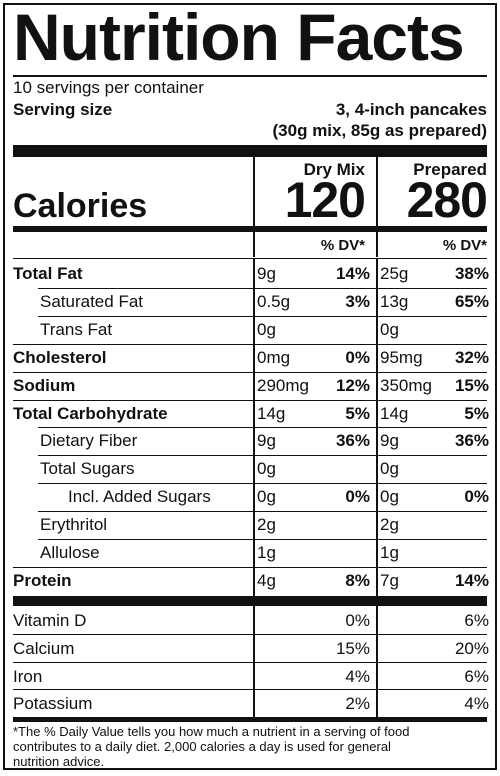 The image size is (500, 776). What do you see at coordinates (357, 704) in the screenshot?
I see `dry-mix-dv: 2%` at bounding box center [357, 704].